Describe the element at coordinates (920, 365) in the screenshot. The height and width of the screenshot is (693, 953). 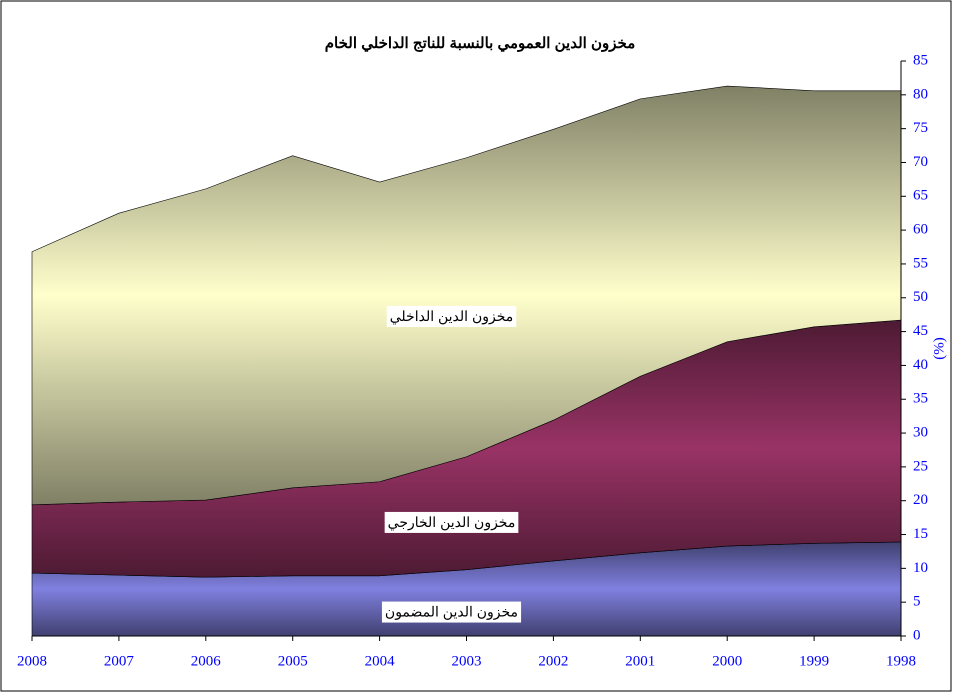
I see `y-tick-label: 40` at that location.